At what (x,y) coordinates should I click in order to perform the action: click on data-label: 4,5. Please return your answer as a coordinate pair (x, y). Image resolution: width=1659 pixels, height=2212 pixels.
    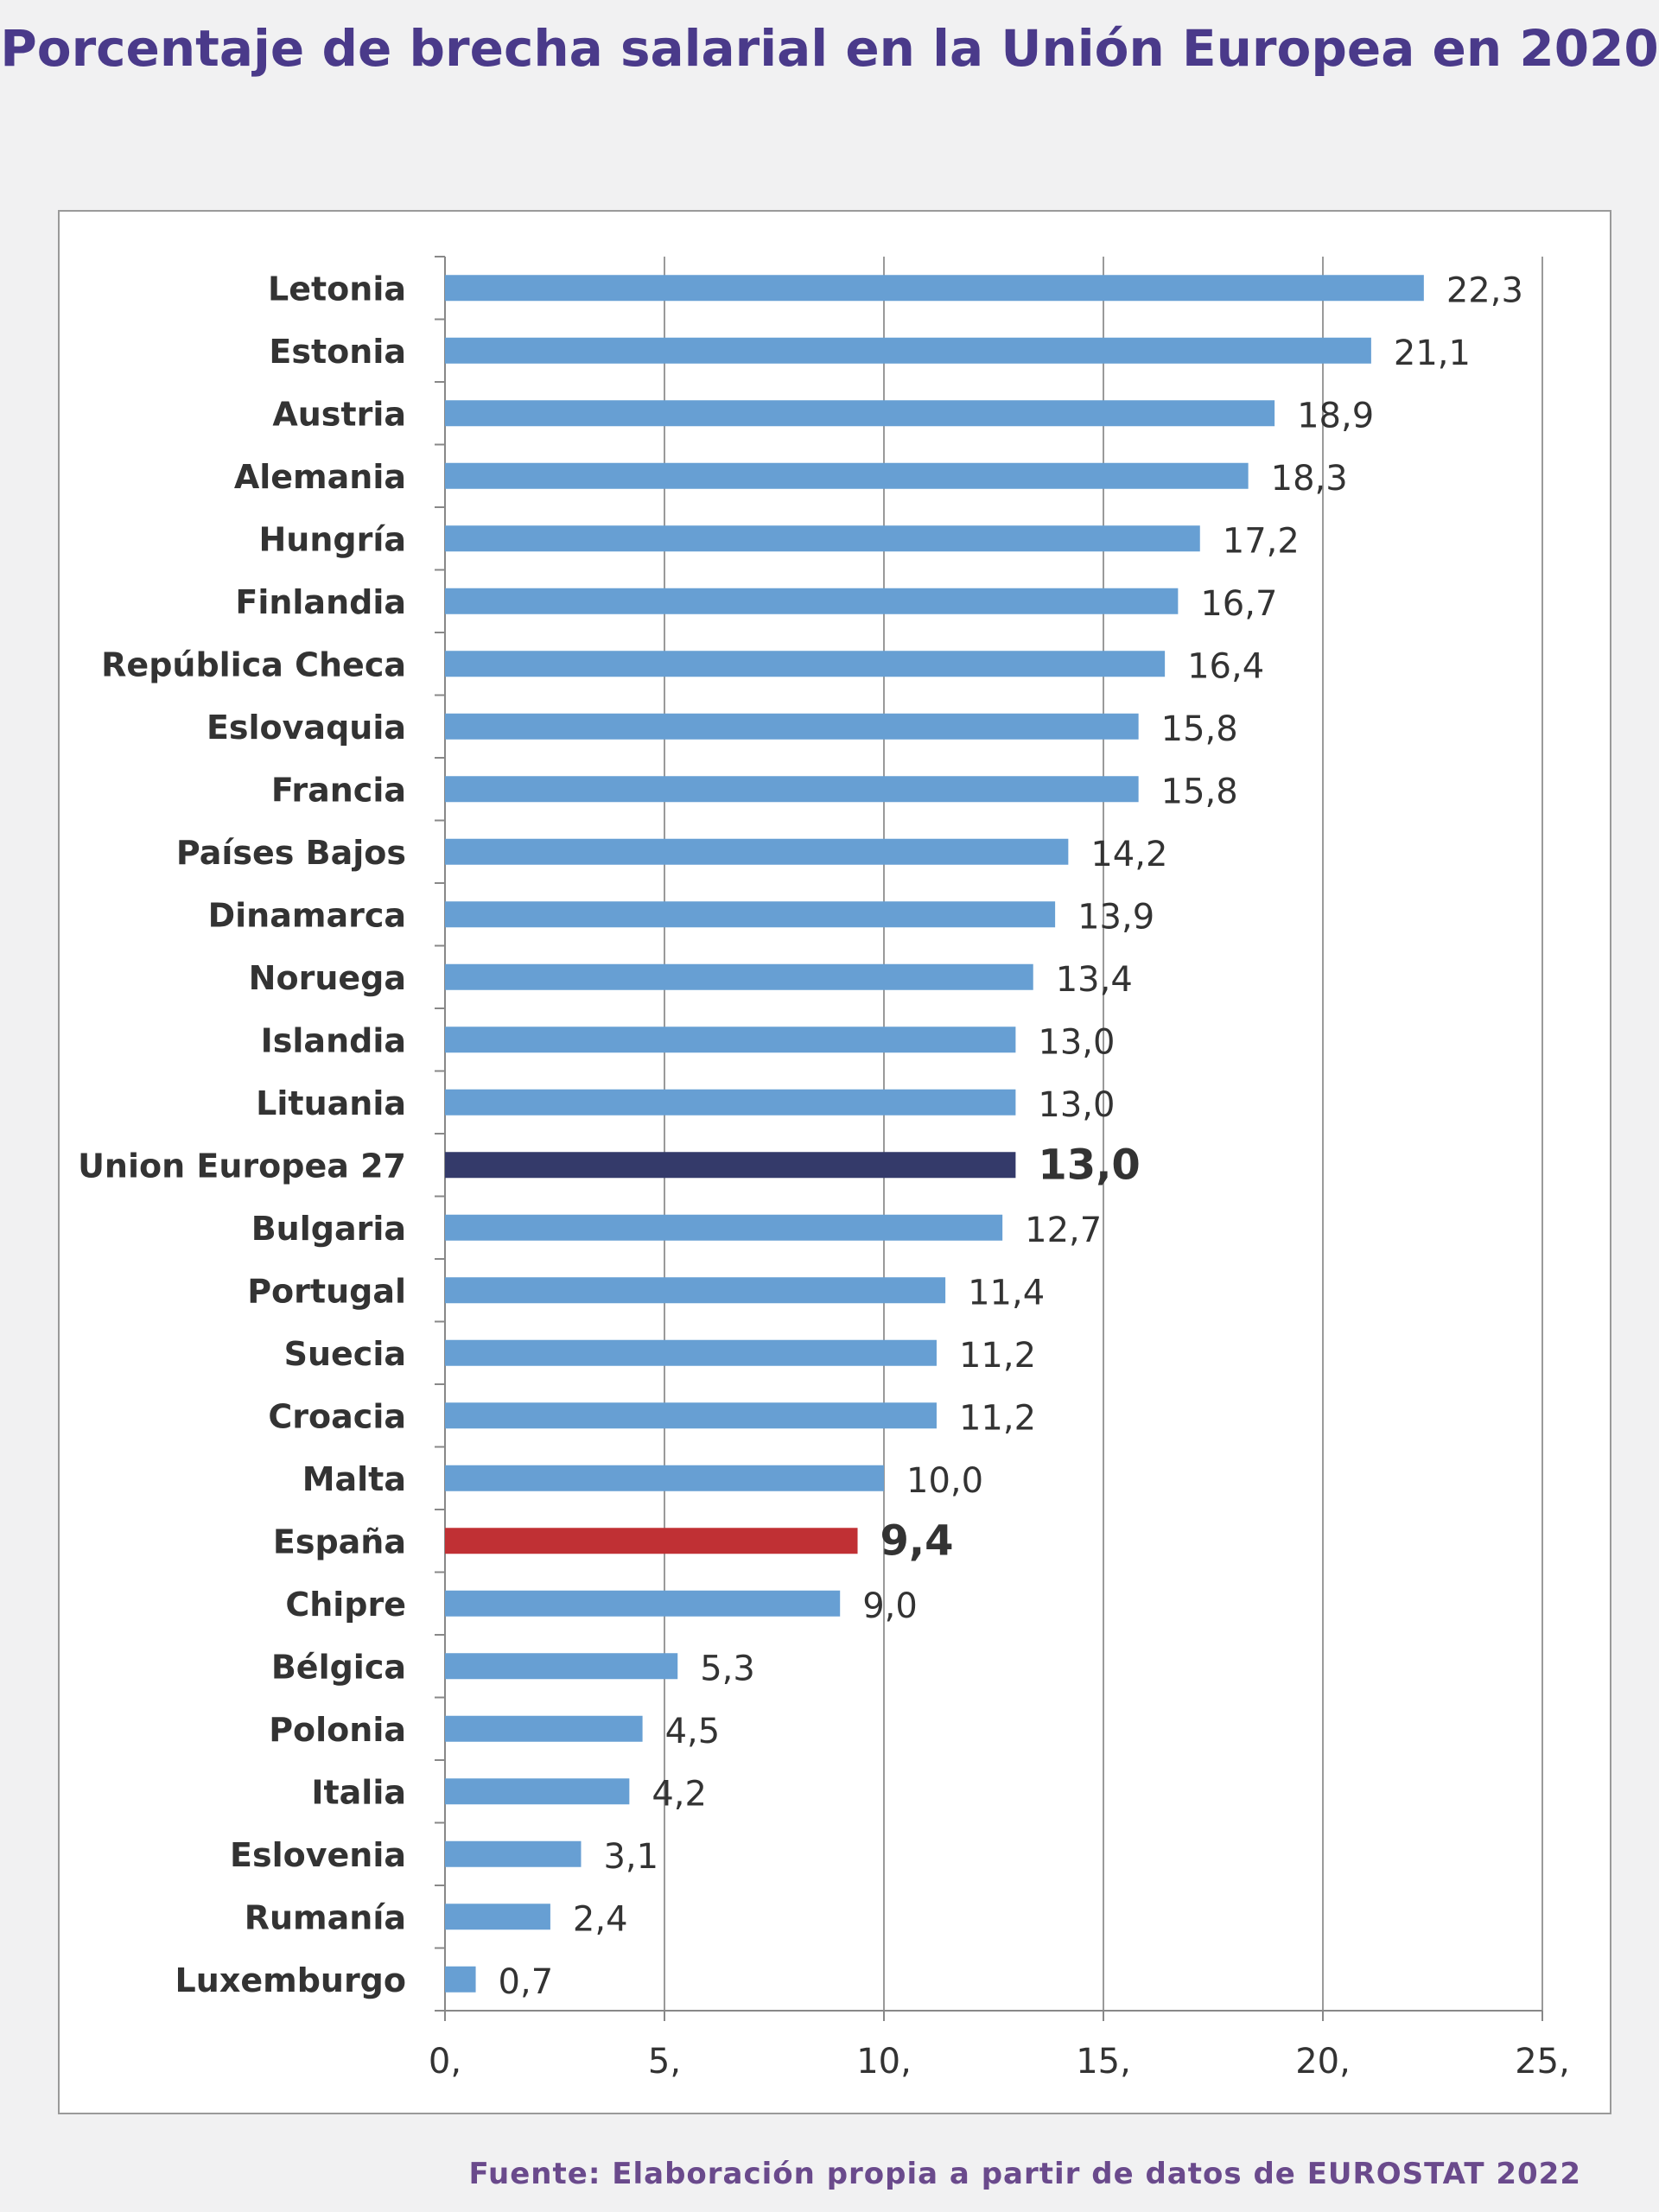
    Looking at the image, I should click on (693, 1731).